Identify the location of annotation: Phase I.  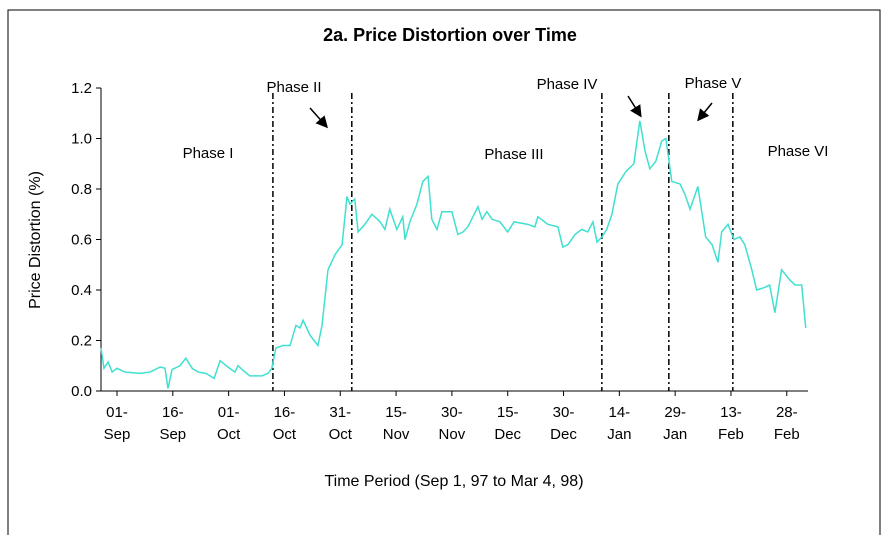
(208, 153).